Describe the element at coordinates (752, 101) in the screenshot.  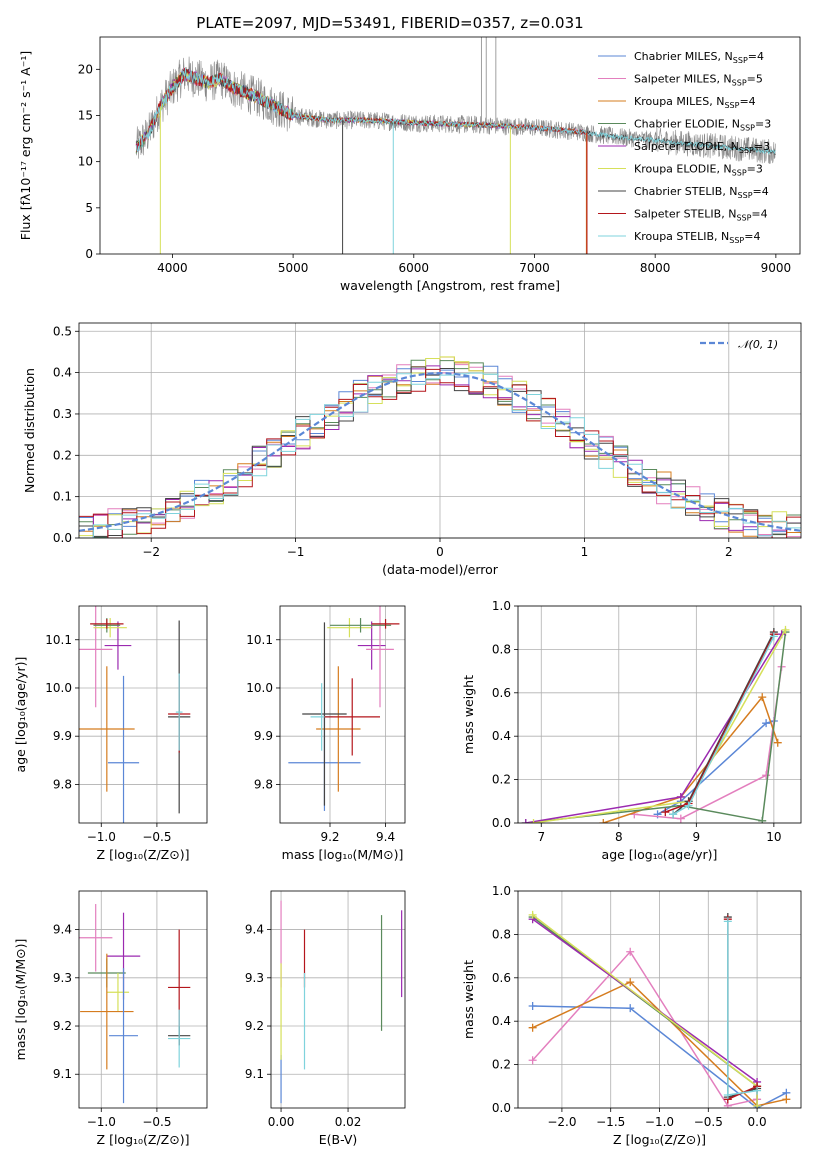
I see `legend-nssp-value-2: 4` at that location.